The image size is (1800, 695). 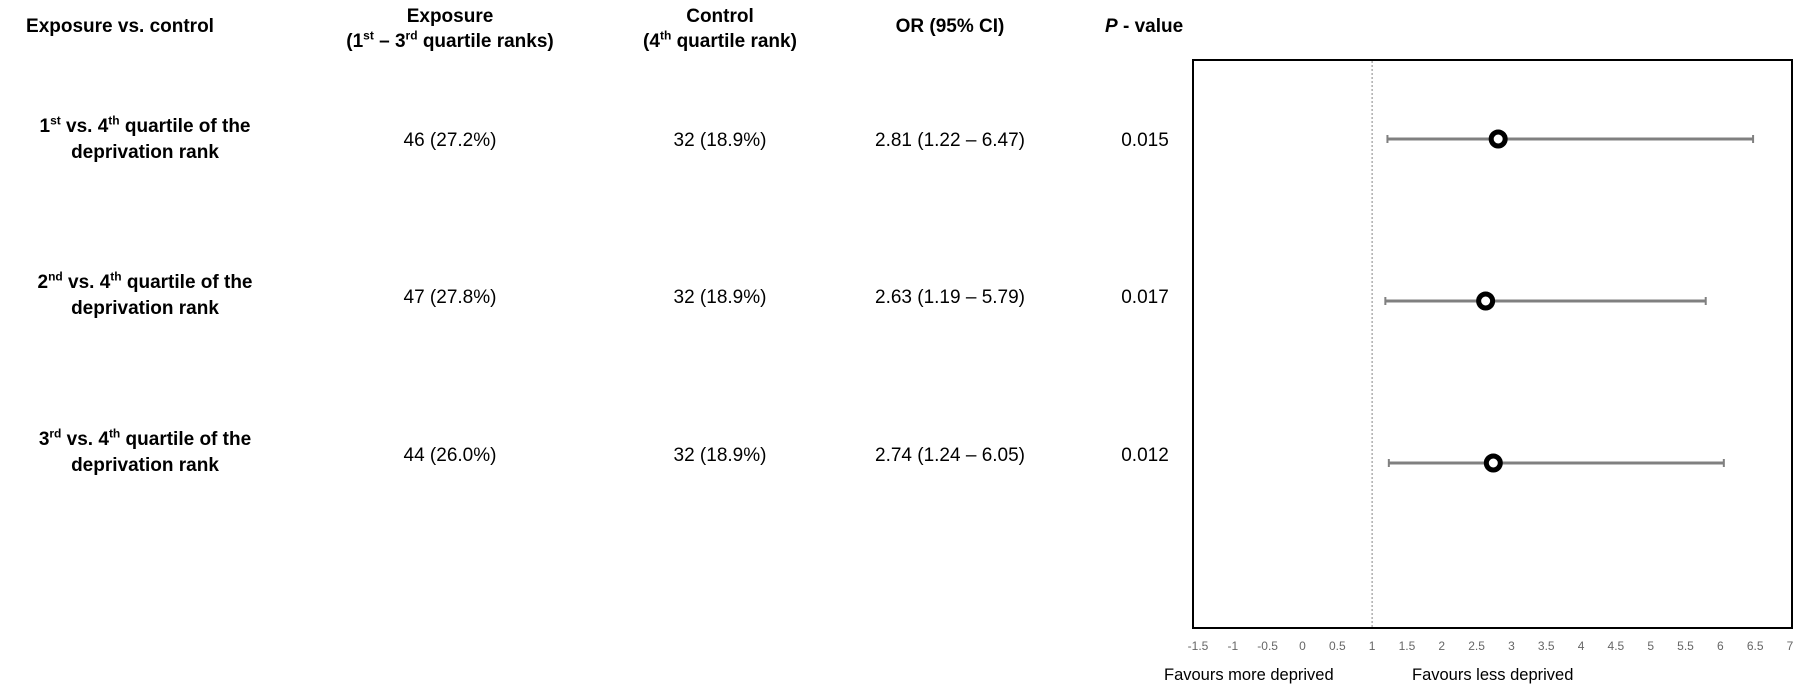 What do you see at coordinates (1685, 646) in the screenshot?
I see `x-tick-label: 5.5` at bounding box center [1685, 646].